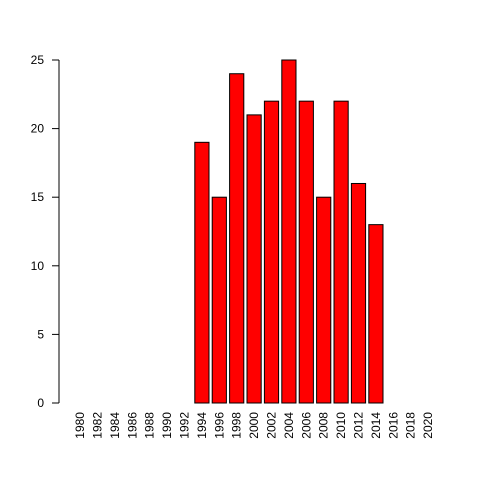  What do you see at coordinates (80, 425) in the screenshot?
I see `x-tick-label: 1980` at bounding box center [80, 425].